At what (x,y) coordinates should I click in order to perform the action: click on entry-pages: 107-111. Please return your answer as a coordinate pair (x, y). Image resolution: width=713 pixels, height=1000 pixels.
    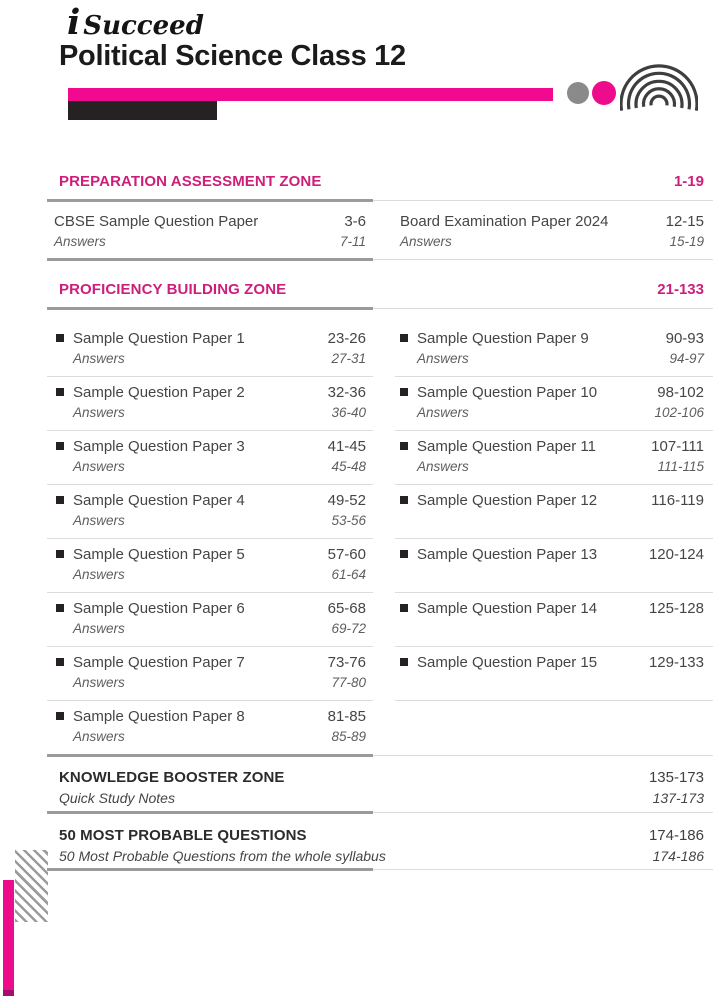
    Looking at the image, I should click on (677, 446).